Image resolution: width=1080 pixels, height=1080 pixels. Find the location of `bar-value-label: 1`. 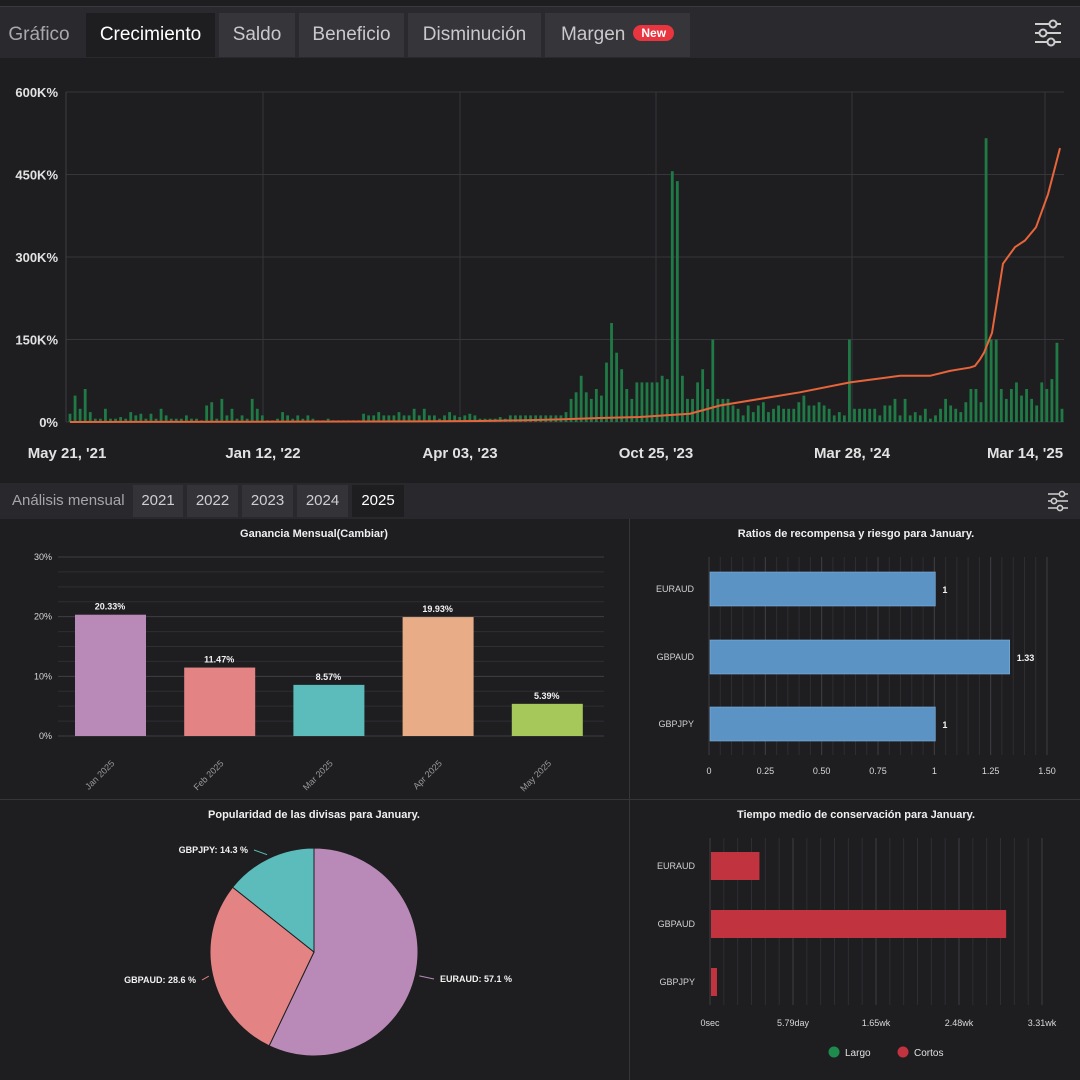

bar-value-label: 1 is located at coordinates (944, 725).